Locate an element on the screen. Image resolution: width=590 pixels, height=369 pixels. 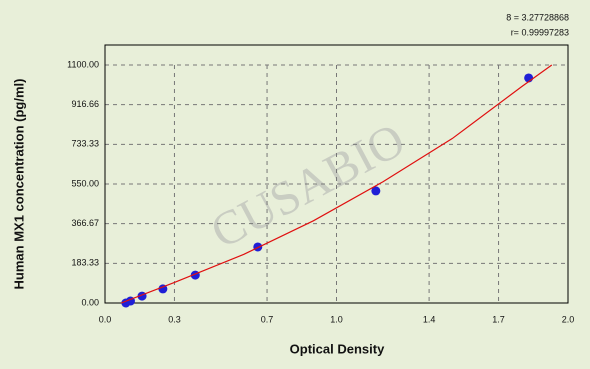
x-tick-label: 0.3 is located at coordinates (174, 319).